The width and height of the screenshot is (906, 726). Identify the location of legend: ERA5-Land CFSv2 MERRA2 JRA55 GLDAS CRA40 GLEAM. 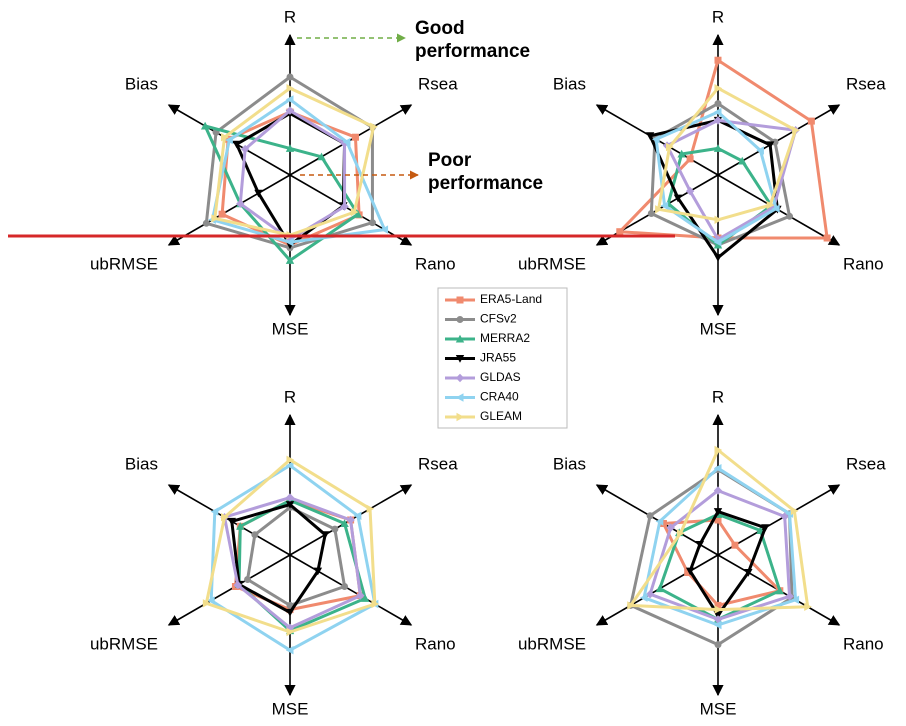
(502, 358).